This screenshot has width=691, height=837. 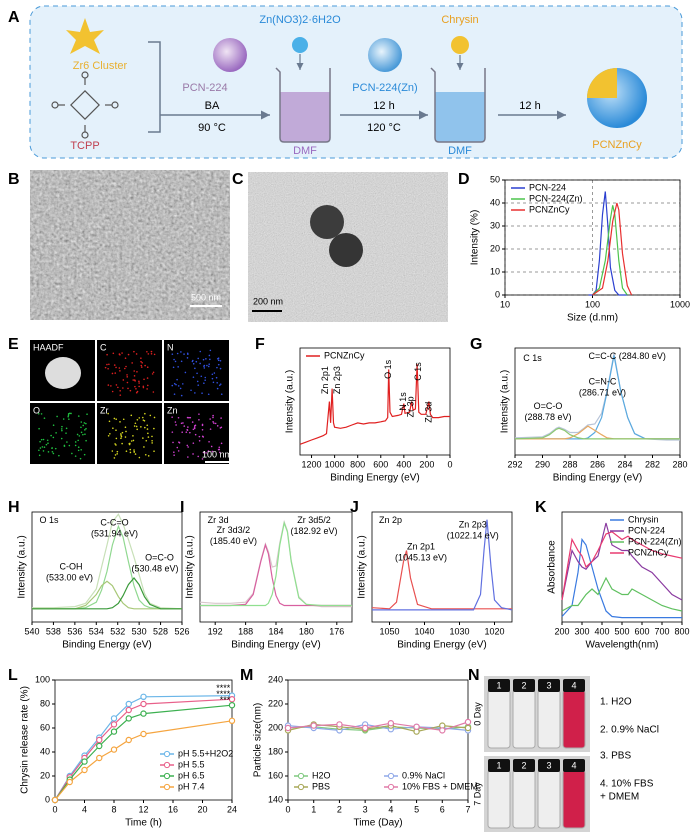 I want to click on x-tick-label: 538, so click(x=53, y=631).